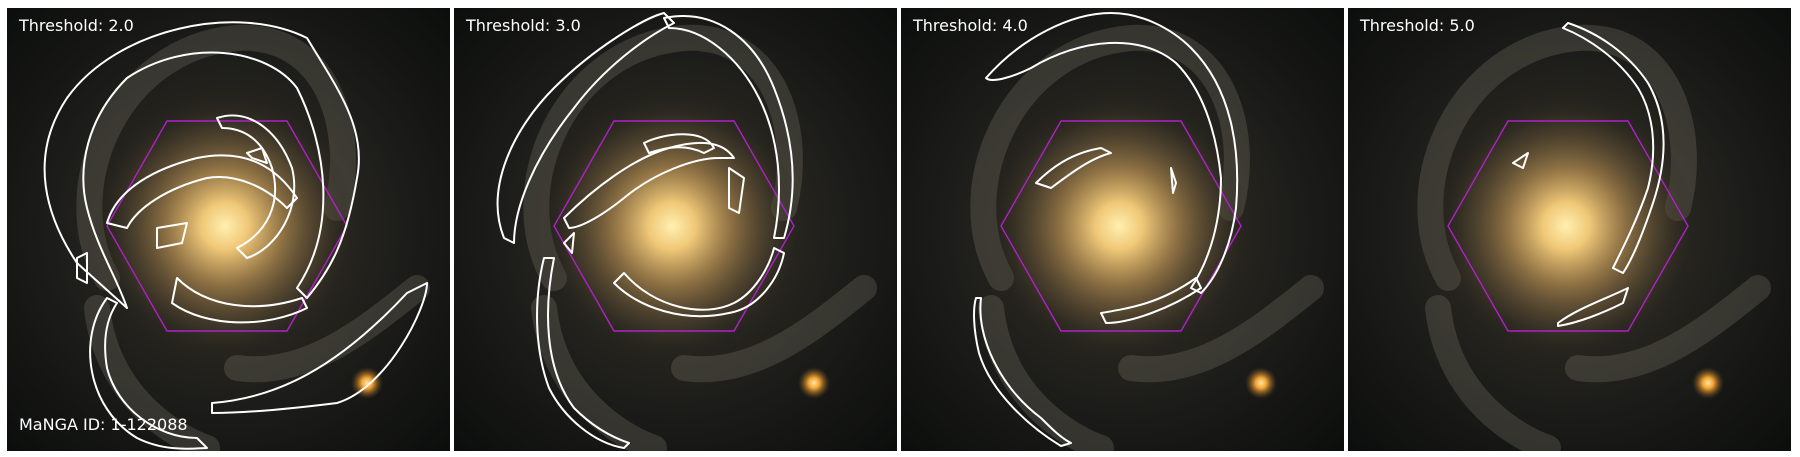 Image resolution: width=1800 pixels, height=457 pixels. I want to click on galaxy-id-label: MaNGA ID: 1-122088, so click(103, 425).